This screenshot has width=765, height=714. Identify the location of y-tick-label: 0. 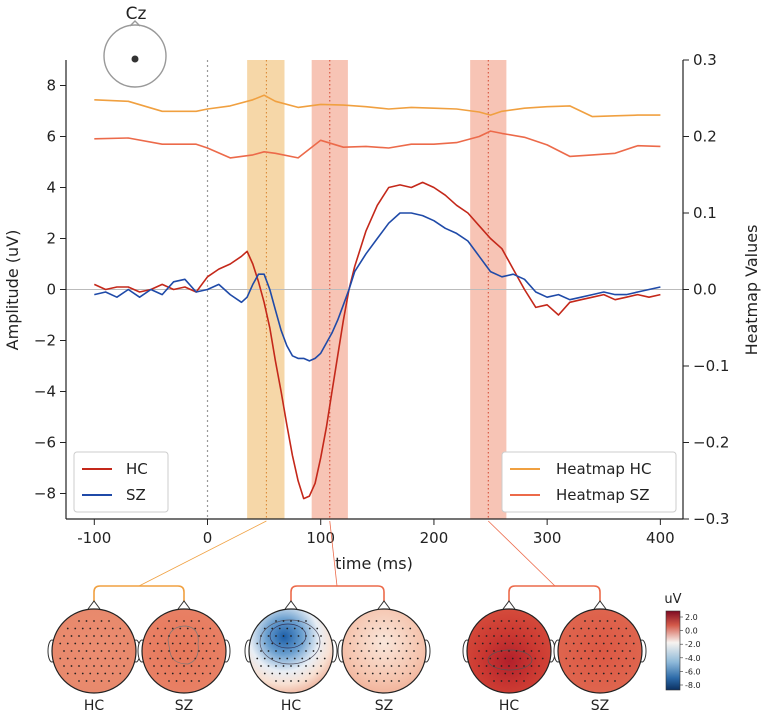
(51, 290).